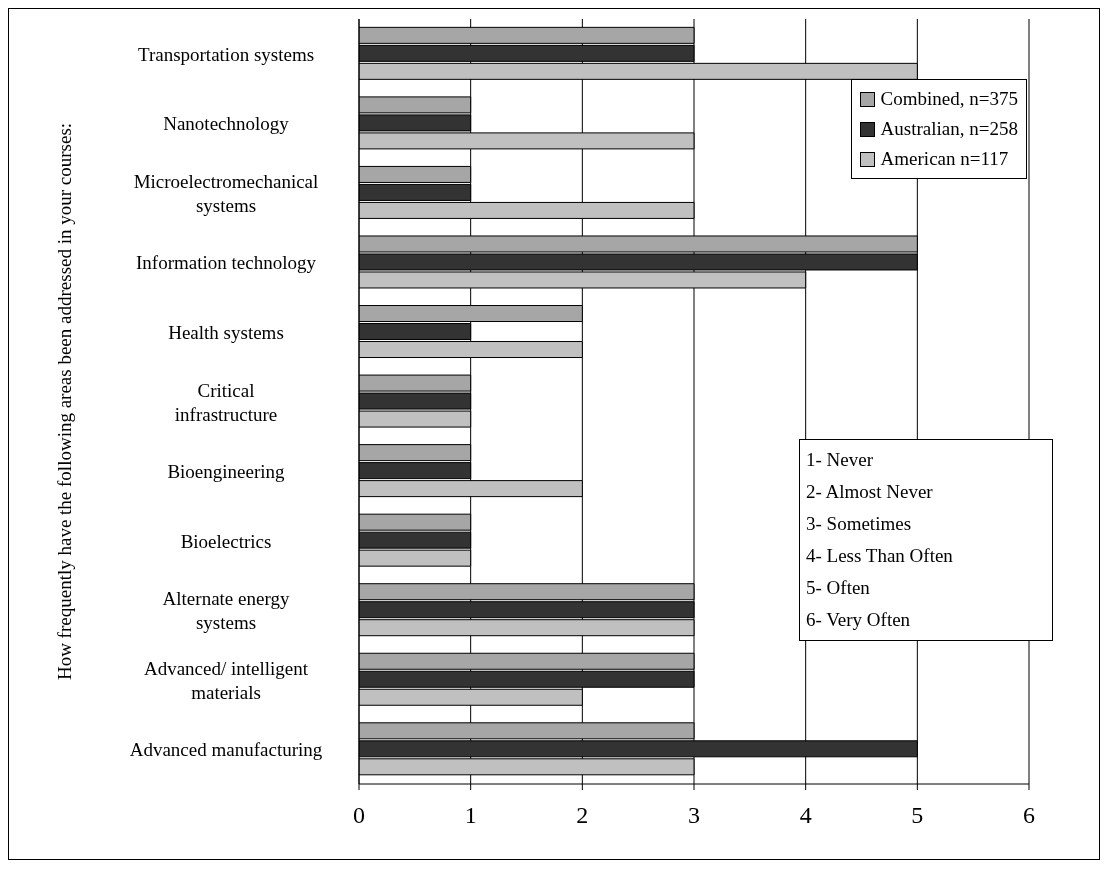 The image size is (1110, 873). I want to click on x-tick-label: 0, so click(359, 815).